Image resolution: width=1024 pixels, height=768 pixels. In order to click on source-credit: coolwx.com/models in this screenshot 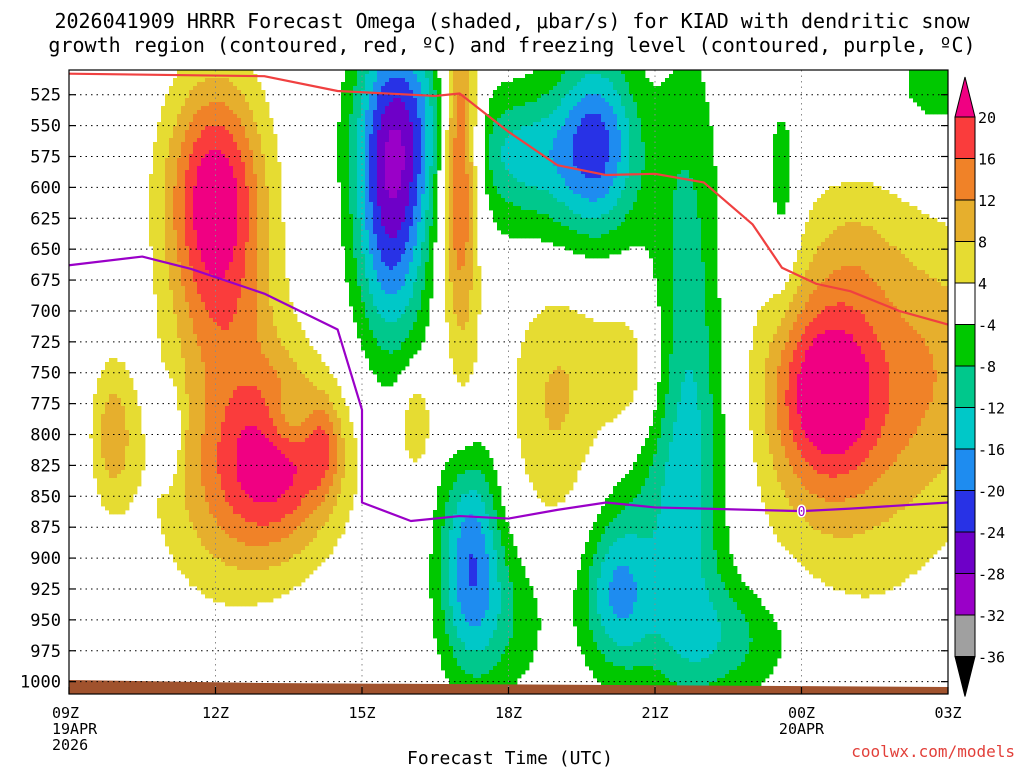, I will do `click(933, 751)`.